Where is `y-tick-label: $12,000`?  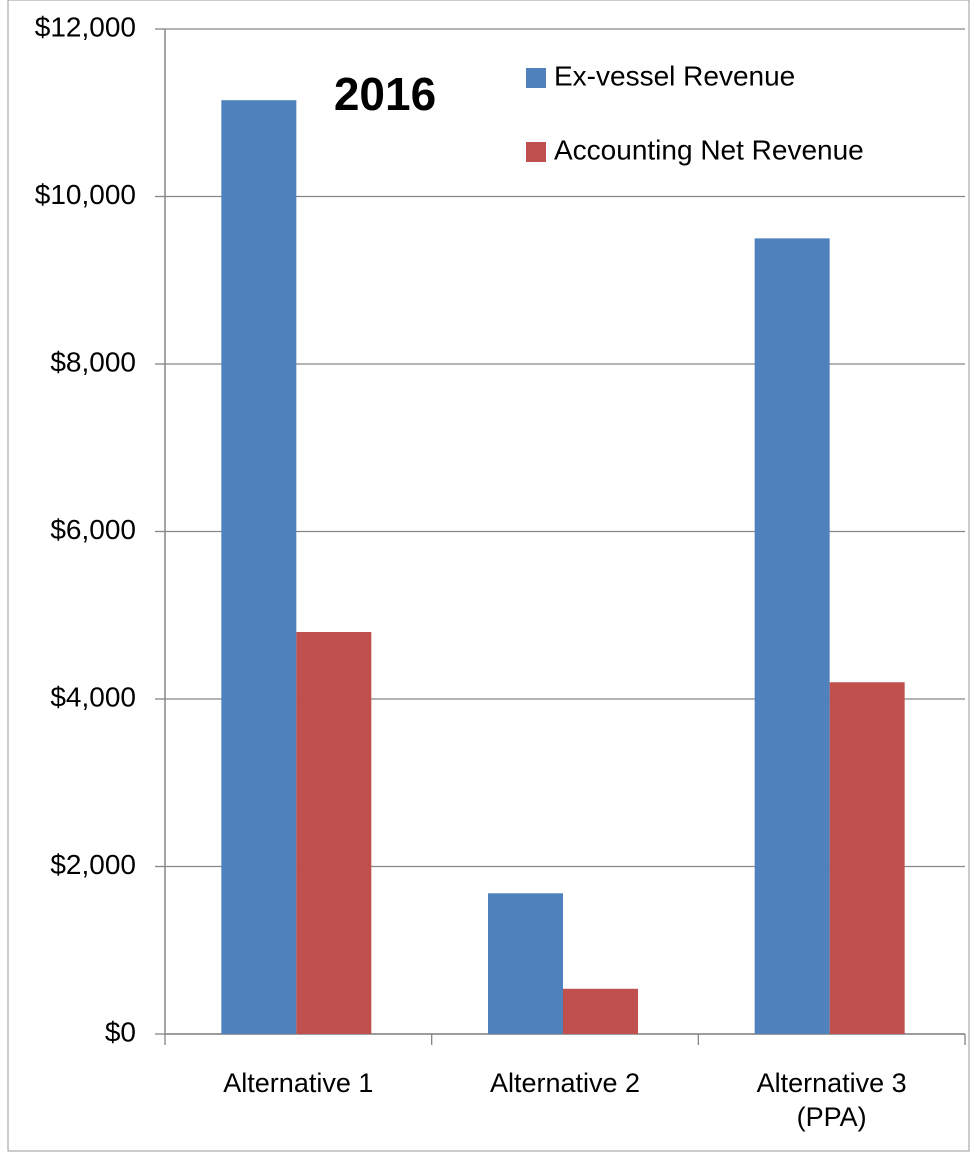
y-tick-label: $12,000 is located at coordinates (85, 26).